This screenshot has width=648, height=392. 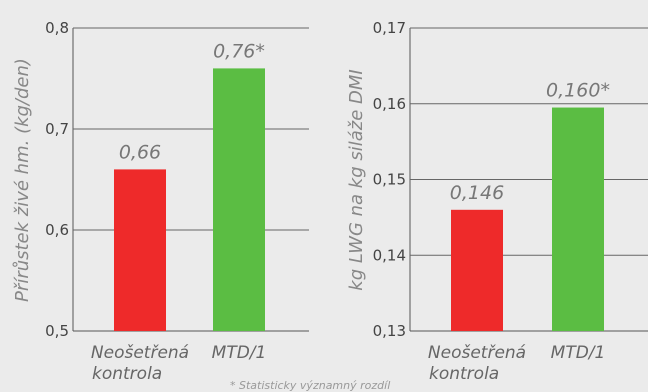 What do you see at coordinates (477, 193) in the screenshot?
I see `data-label: 0,146` at bounding box center [477, 193].